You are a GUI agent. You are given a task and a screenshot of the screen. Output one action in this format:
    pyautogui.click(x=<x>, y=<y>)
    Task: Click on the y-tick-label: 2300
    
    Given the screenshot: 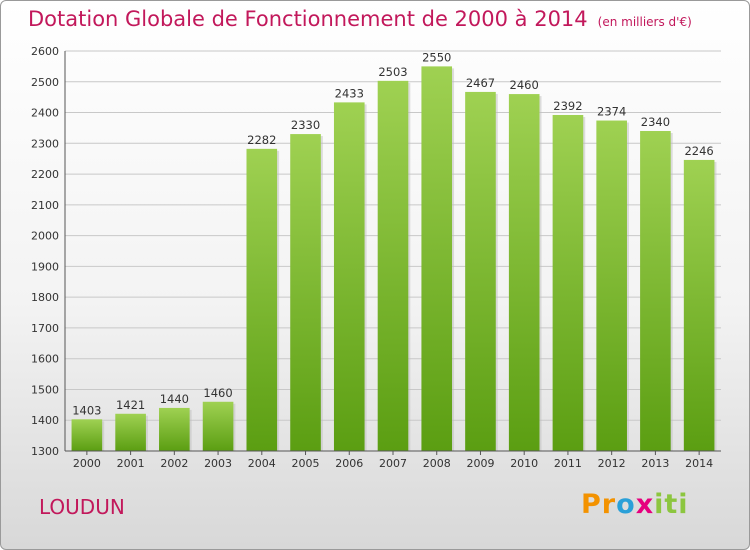 What is the action you would take?
    pyautogui.click(x=45, y=143)
    